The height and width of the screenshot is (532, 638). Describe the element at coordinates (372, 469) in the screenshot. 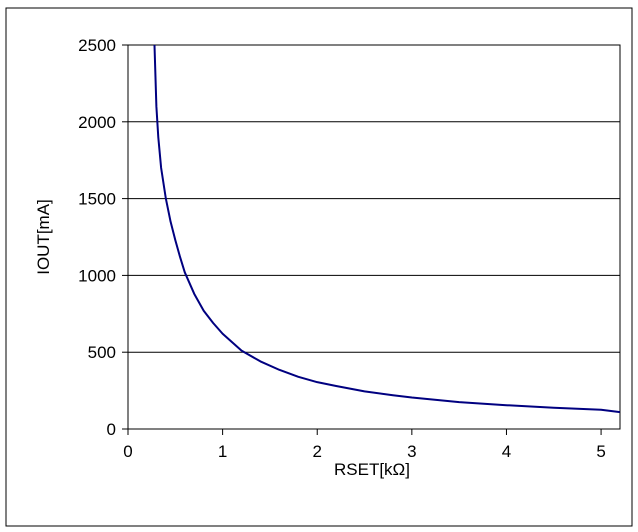

I see `x-axis-title: RSET[kΩ]` at that location.